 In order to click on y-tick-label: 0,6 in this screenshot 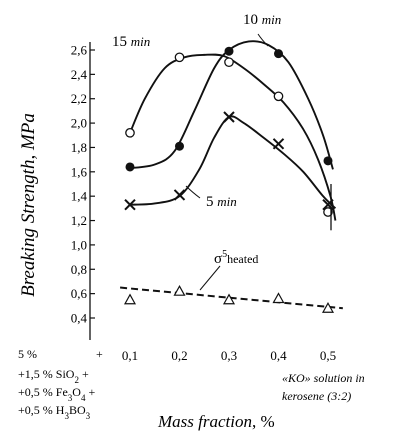, I will do `click(79, 293)`.